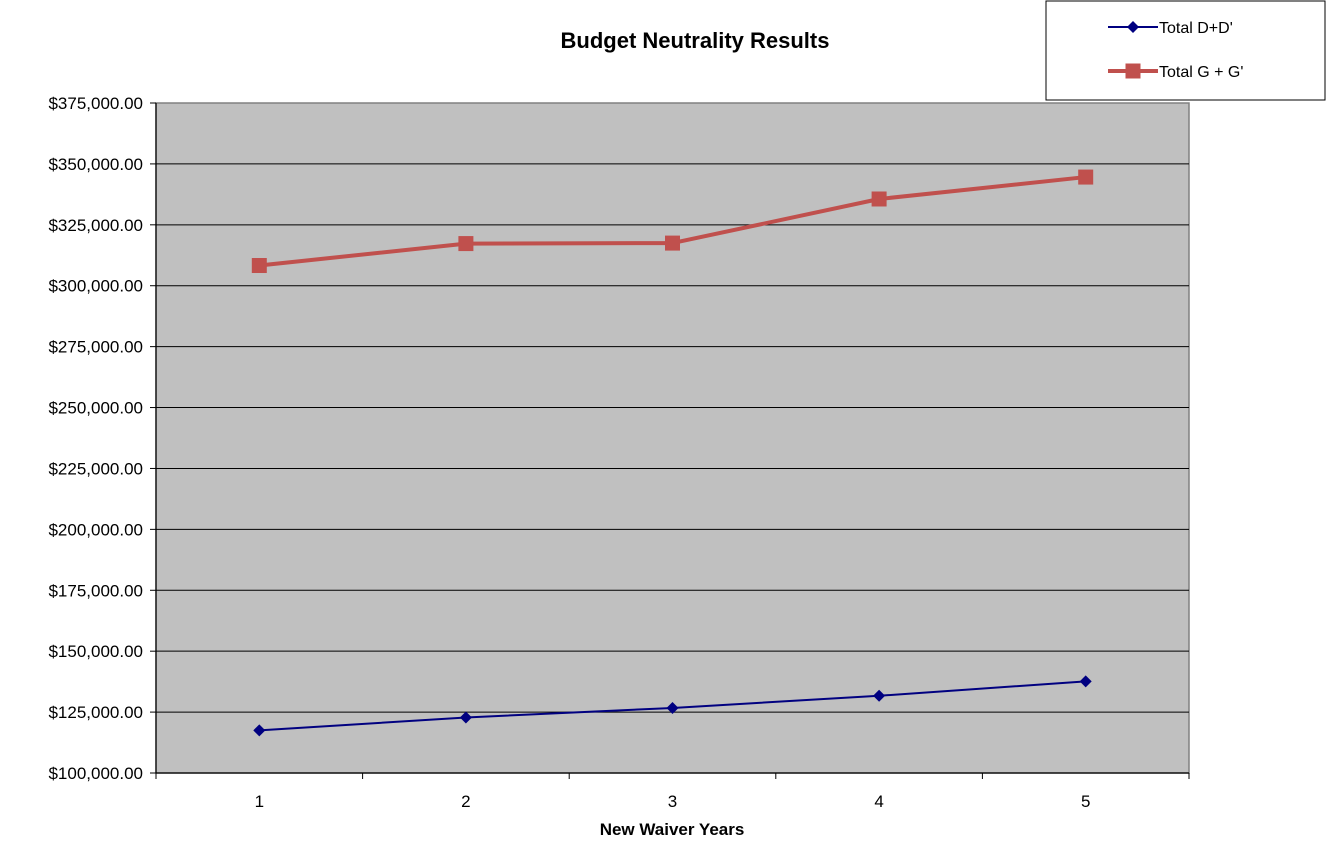 This screenshot has width=1328, height=843. Describe the element at coordinates (672, 829) in the screenshot. I see `x-axis-title: New Waiver Years` at that location.